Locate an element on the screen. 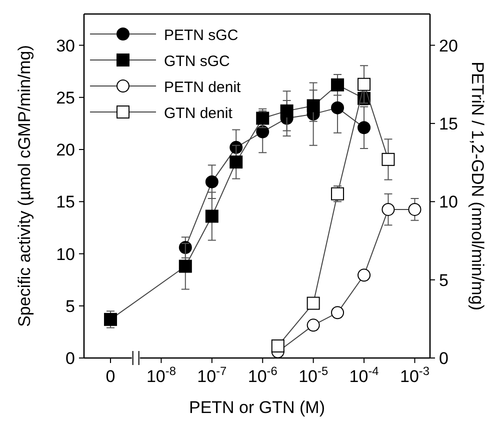 Image resolution: width=495 pixels, height=424 pixels. y-tick-label: 20 is located at coordinates (65, 150).